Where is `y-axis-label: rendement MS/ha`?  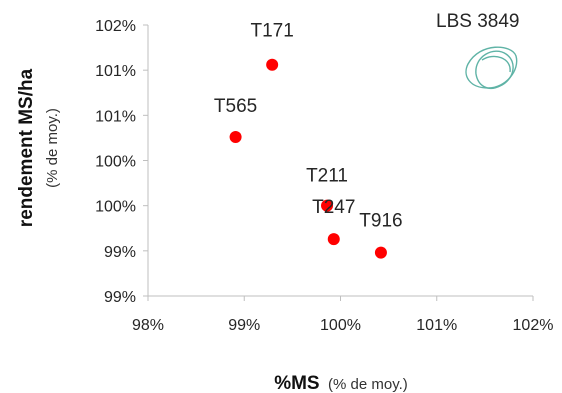
y-axis-label: rendement MS/ha is located at coordinates (26, 147).